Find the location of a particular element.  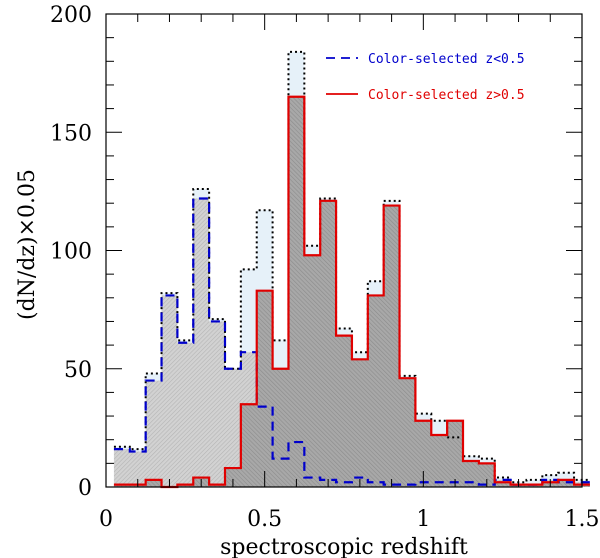

x-axis-label: spectroscopic redshift is located at coordinates (344, 546).